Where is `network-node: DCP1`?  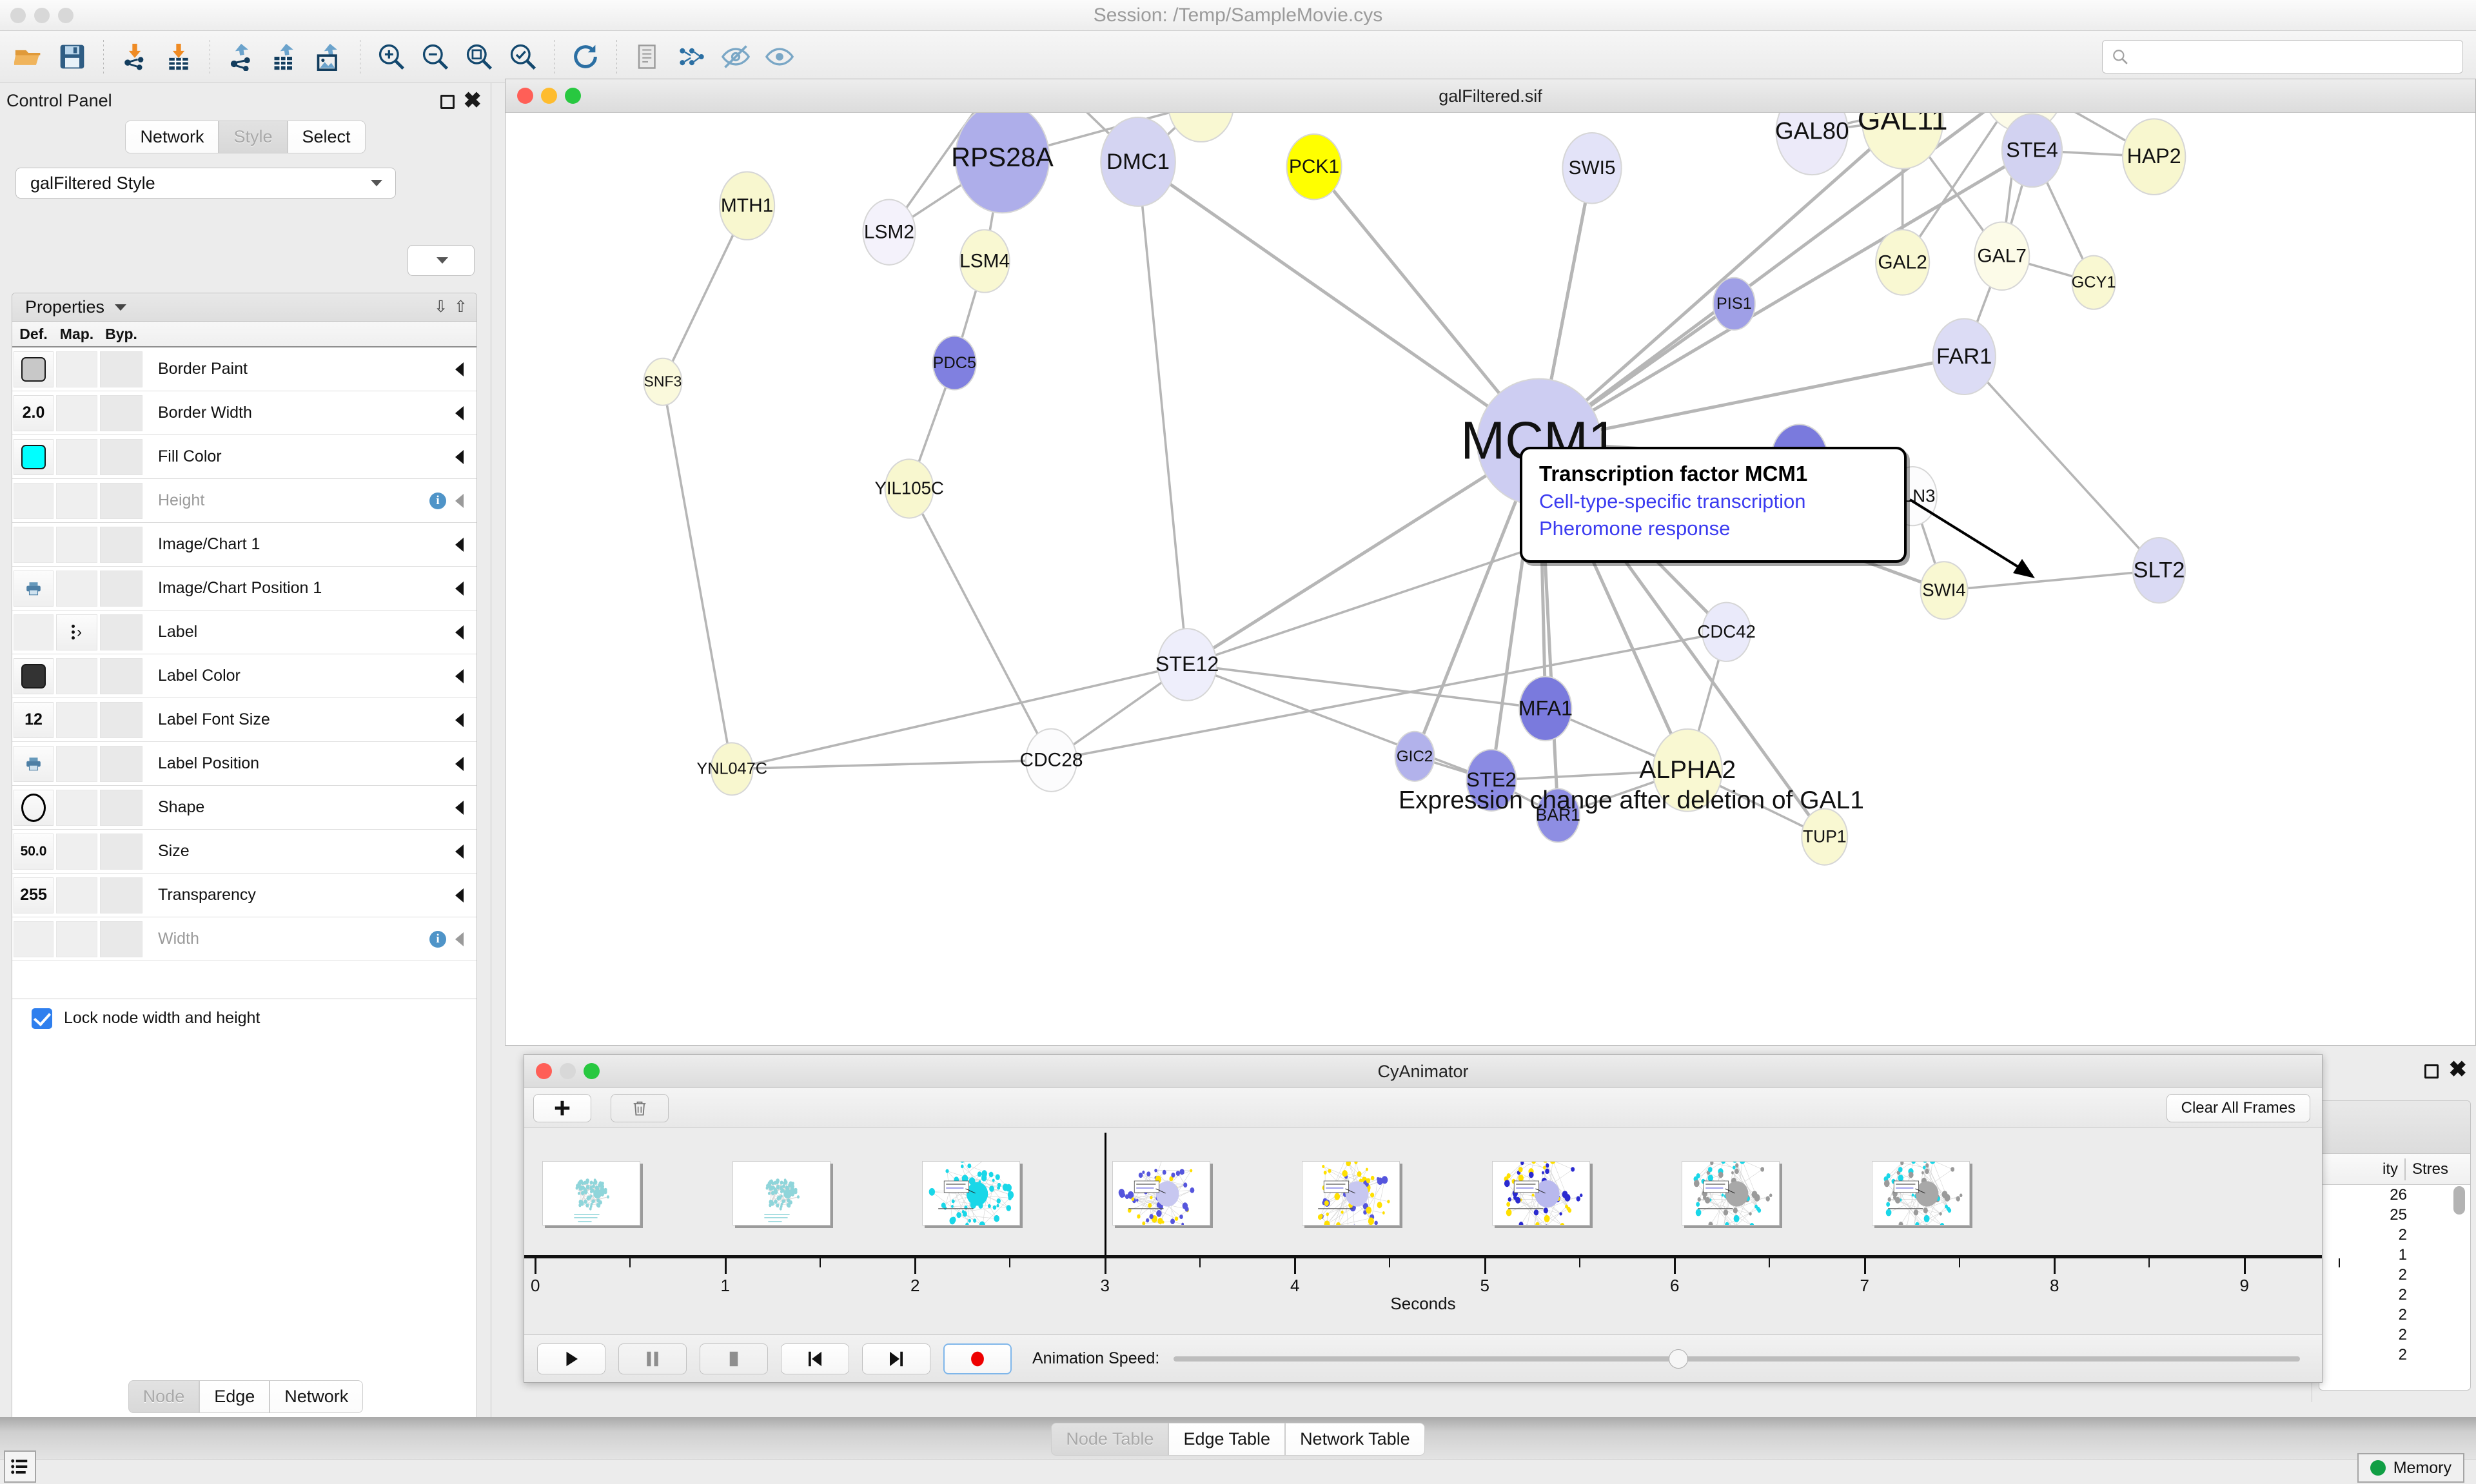
network-node: DCP1 is located at coordinates (1200, 128).